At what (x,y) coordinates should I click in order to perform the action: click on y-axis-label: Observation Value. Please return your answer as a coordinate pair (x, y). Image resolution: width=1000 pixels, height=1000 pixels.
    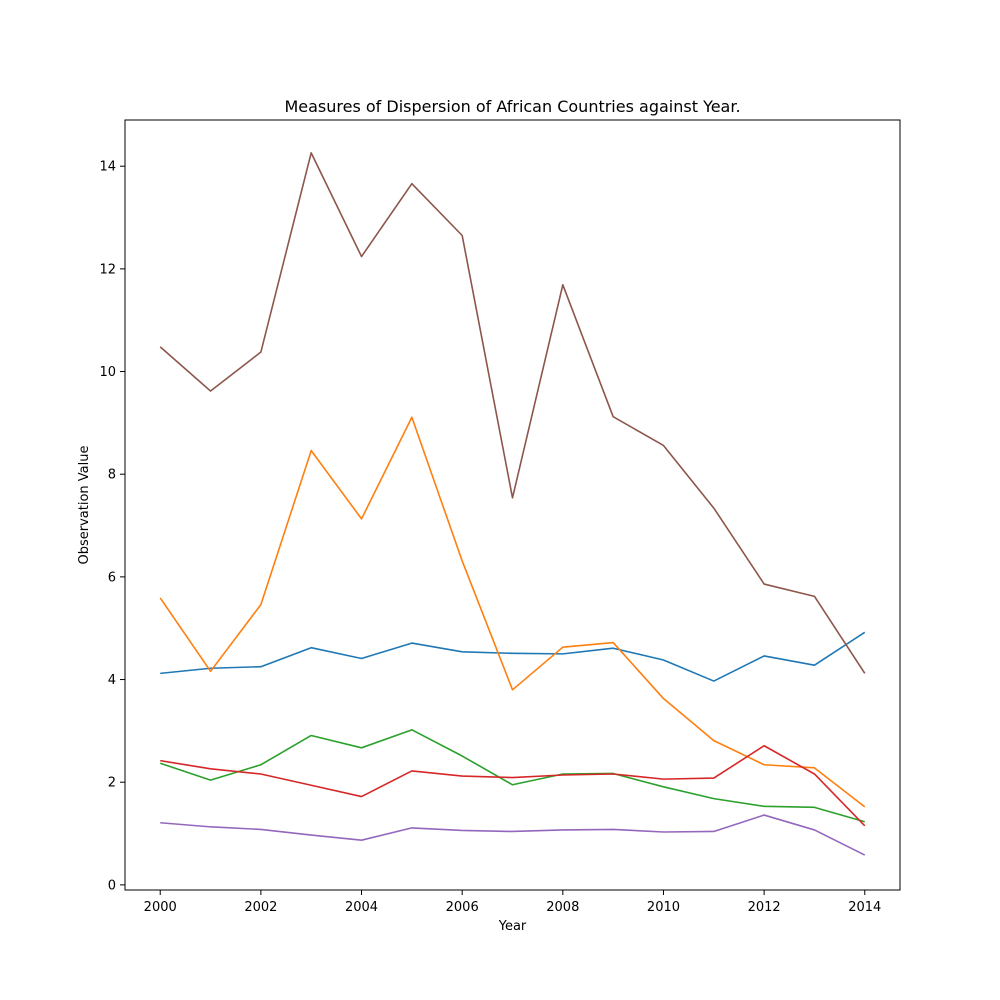
    Looking at the image, I should click on (84, 505).